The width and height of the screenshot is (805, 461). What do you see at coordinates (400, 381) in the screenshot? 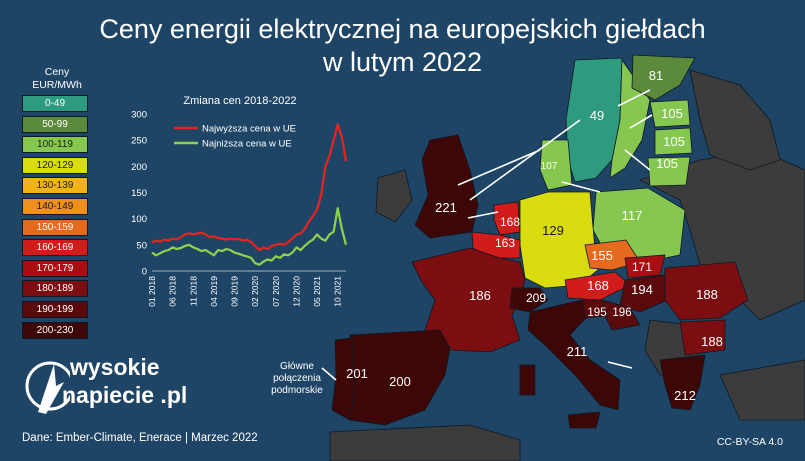
I see `price-label-ES: 200` at bounding box center [400, 381].